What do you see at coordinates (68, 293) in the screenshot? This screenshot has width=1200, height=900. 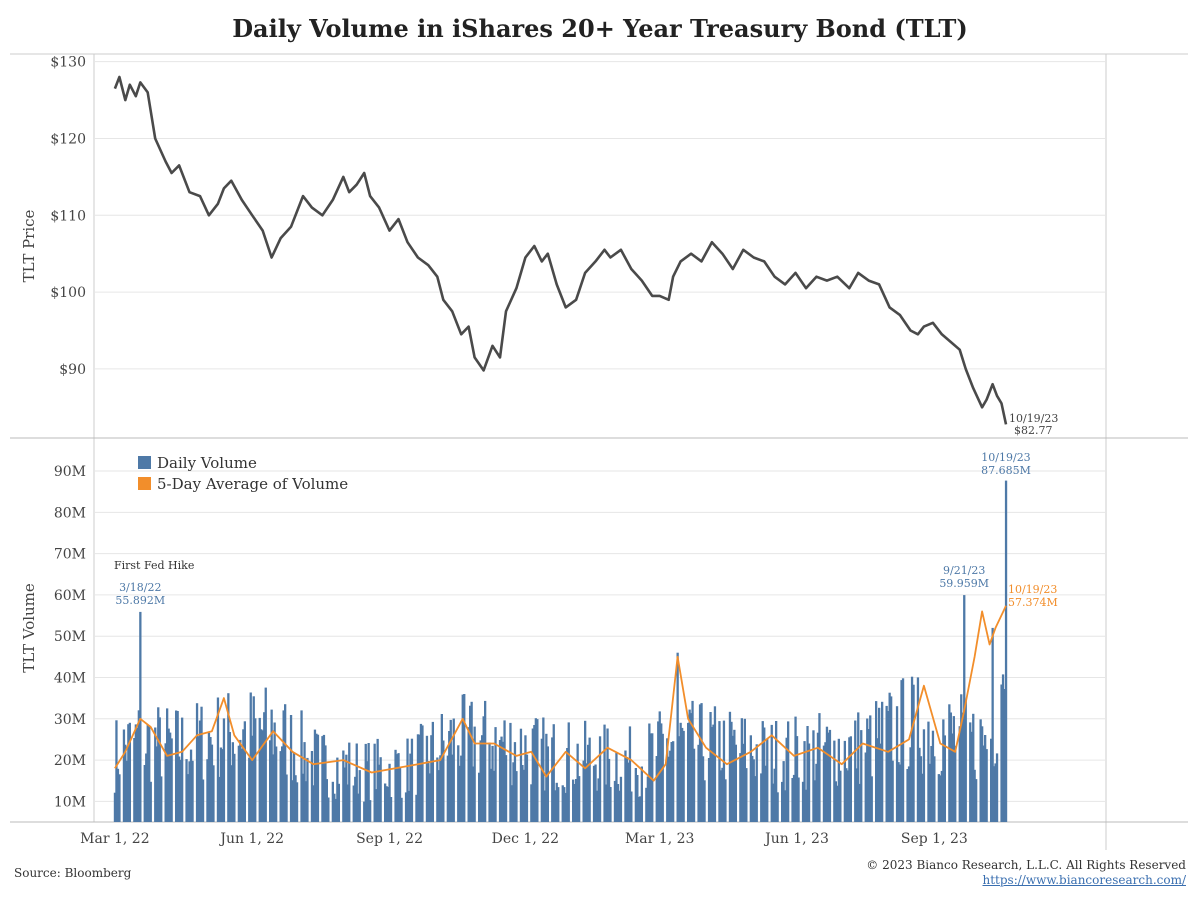 I see `price-tick-label: $100` at bounding box center [68, 293].